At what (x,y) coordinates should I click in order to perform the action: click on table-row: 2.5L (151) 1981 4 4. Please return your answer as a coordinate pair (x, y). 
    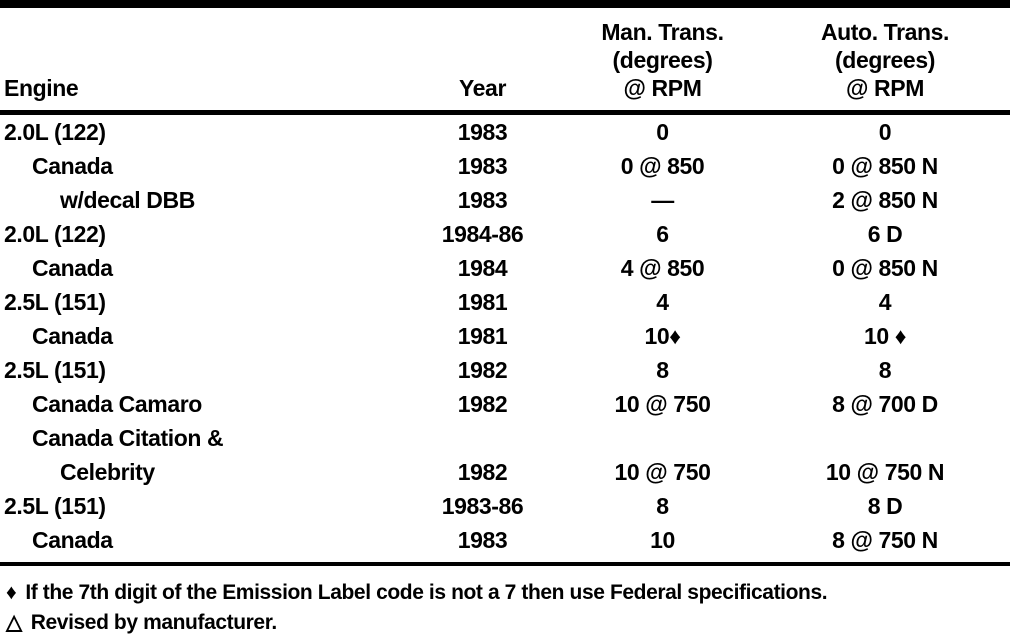
    Looking at the image, I should click on (505, 302).